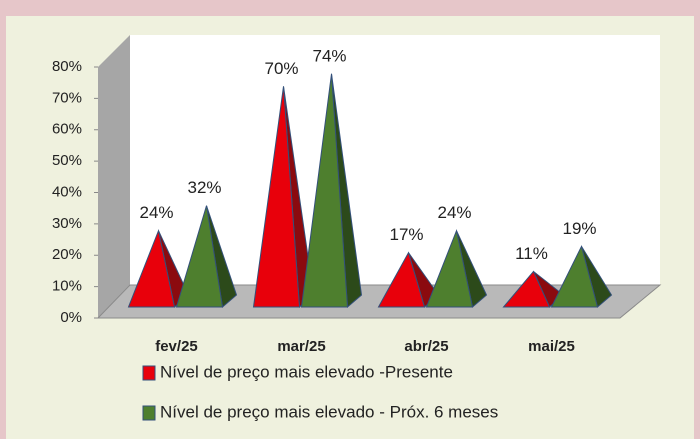 The height and width of the screenshot is (439, 700). I want to click on value-label: 70%, so click(281, 68).